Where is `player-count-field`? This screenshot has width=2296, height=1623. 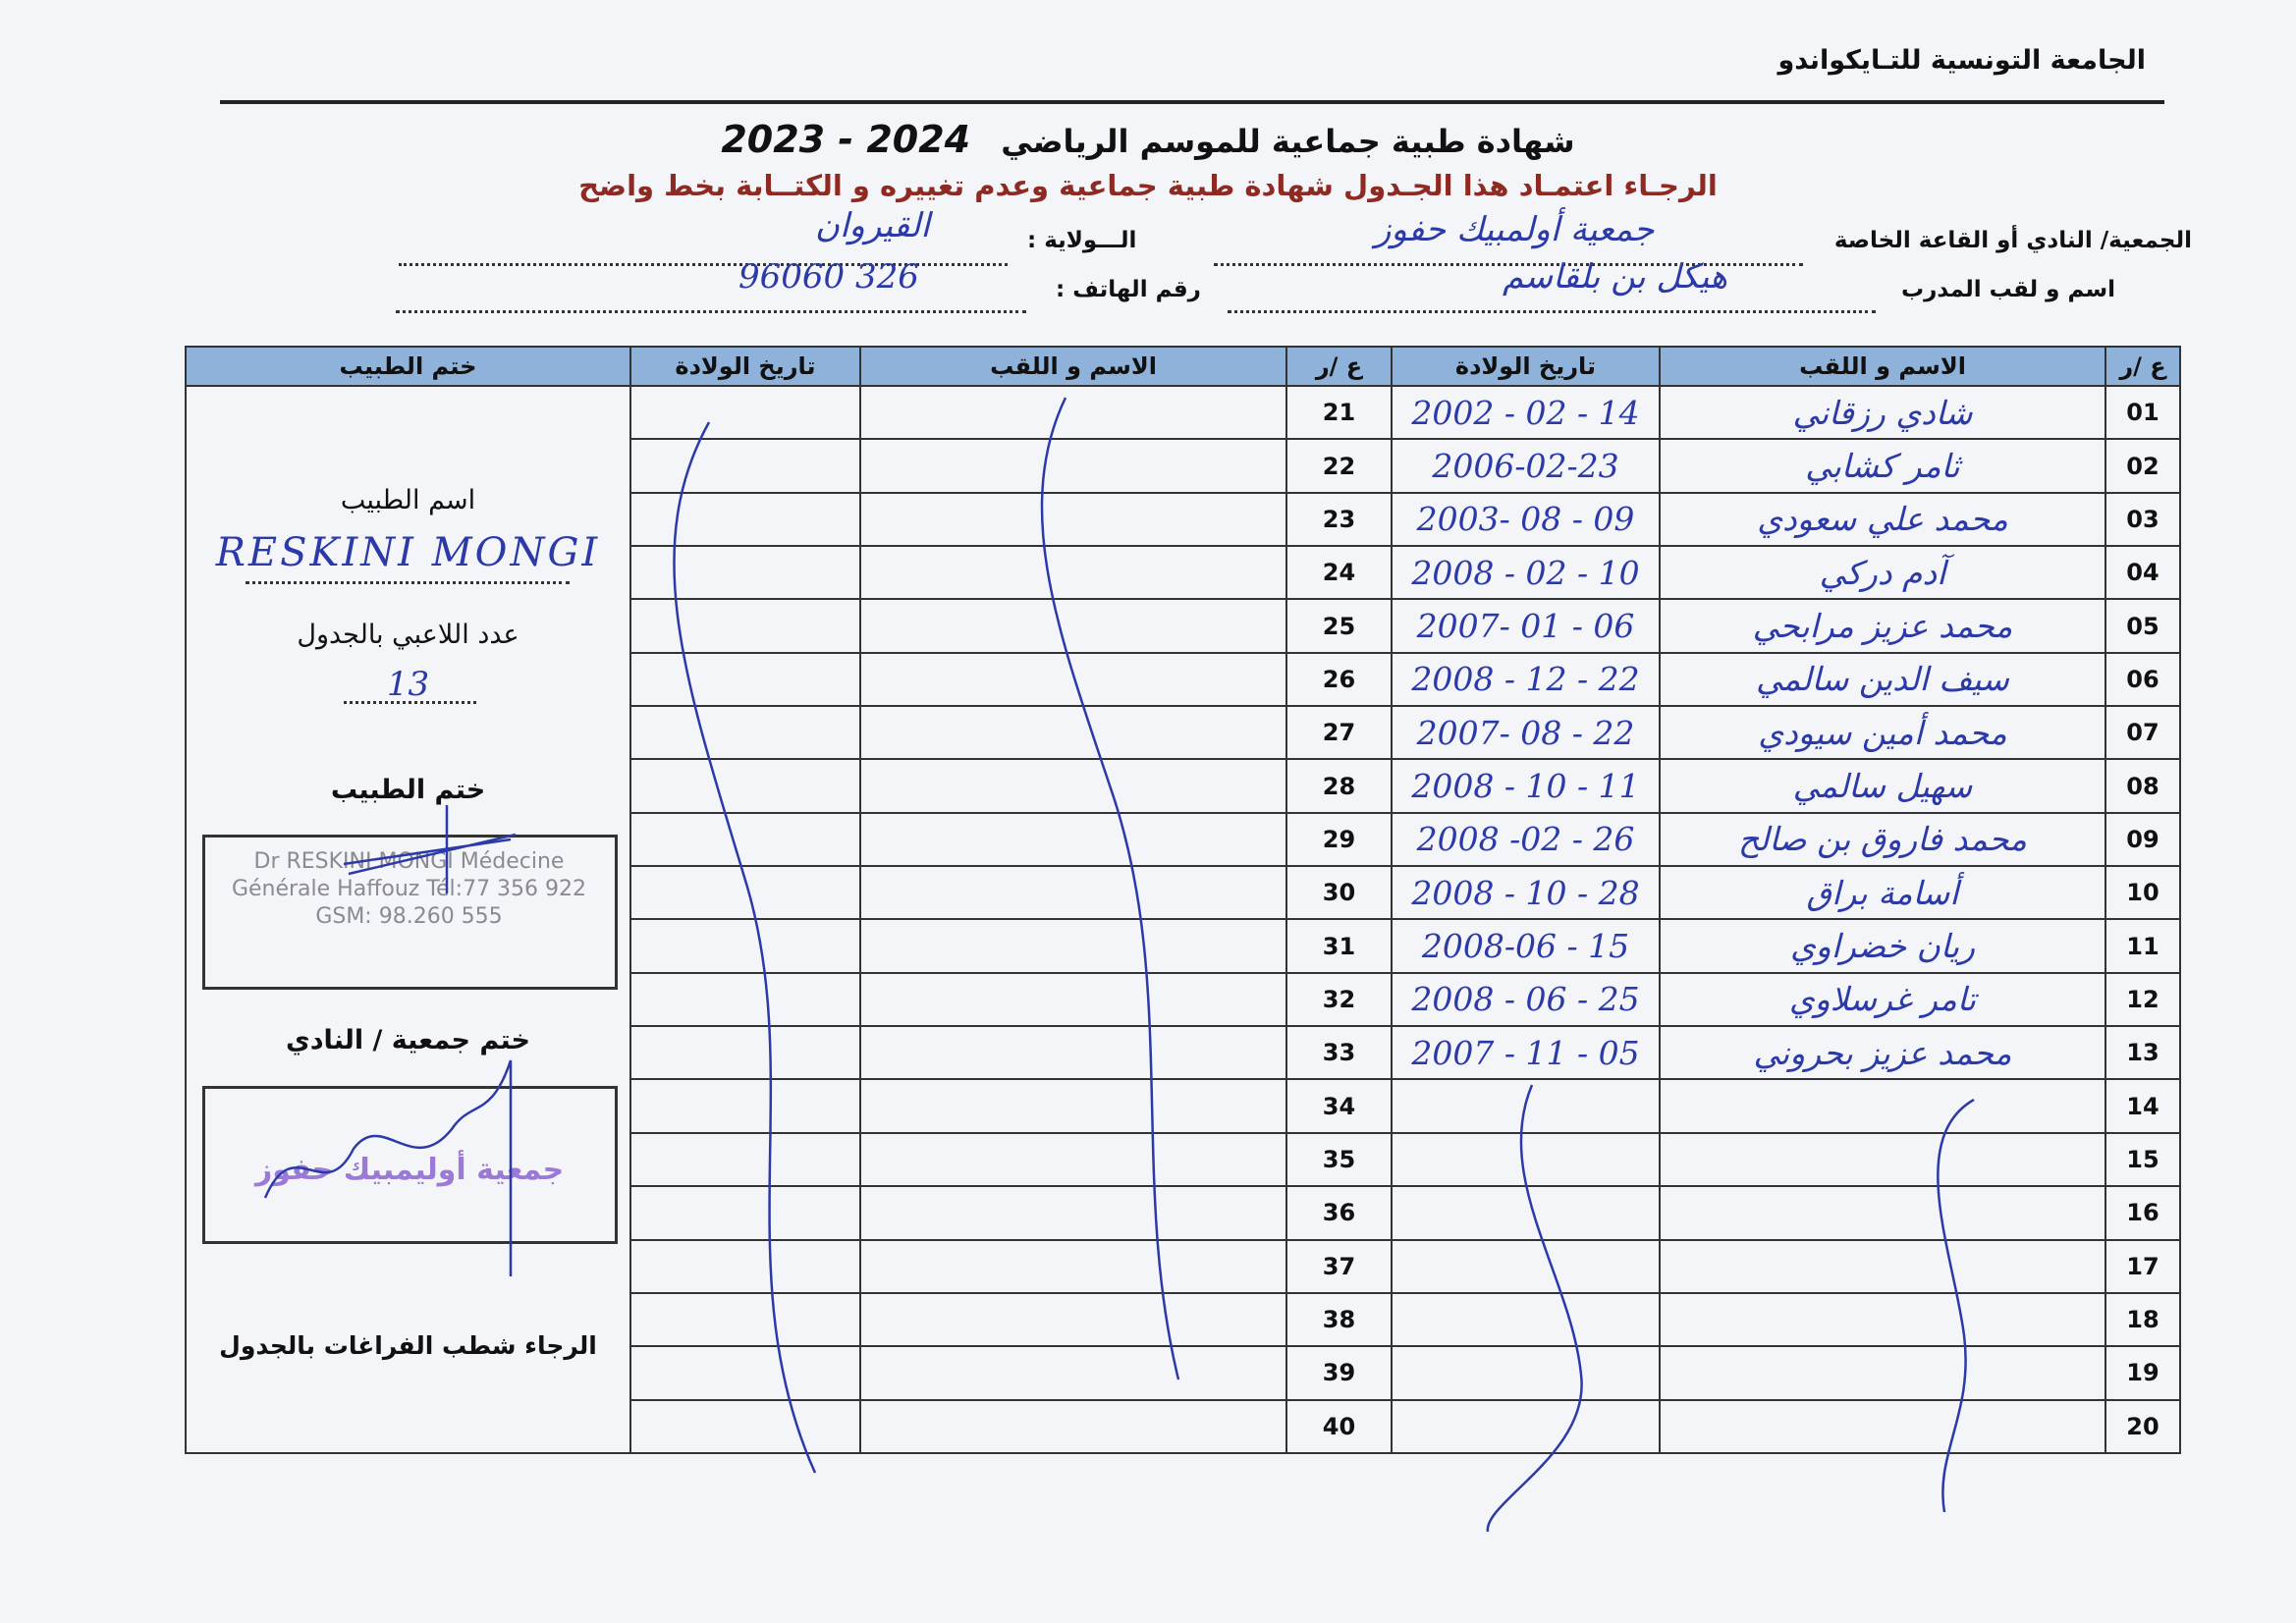
player-count-field is located at coordinates (410, 688).